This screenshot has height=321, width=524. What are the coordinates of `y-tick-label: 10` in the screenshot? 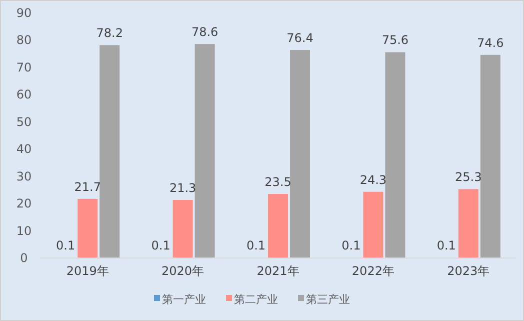 It's located at (24, 231).